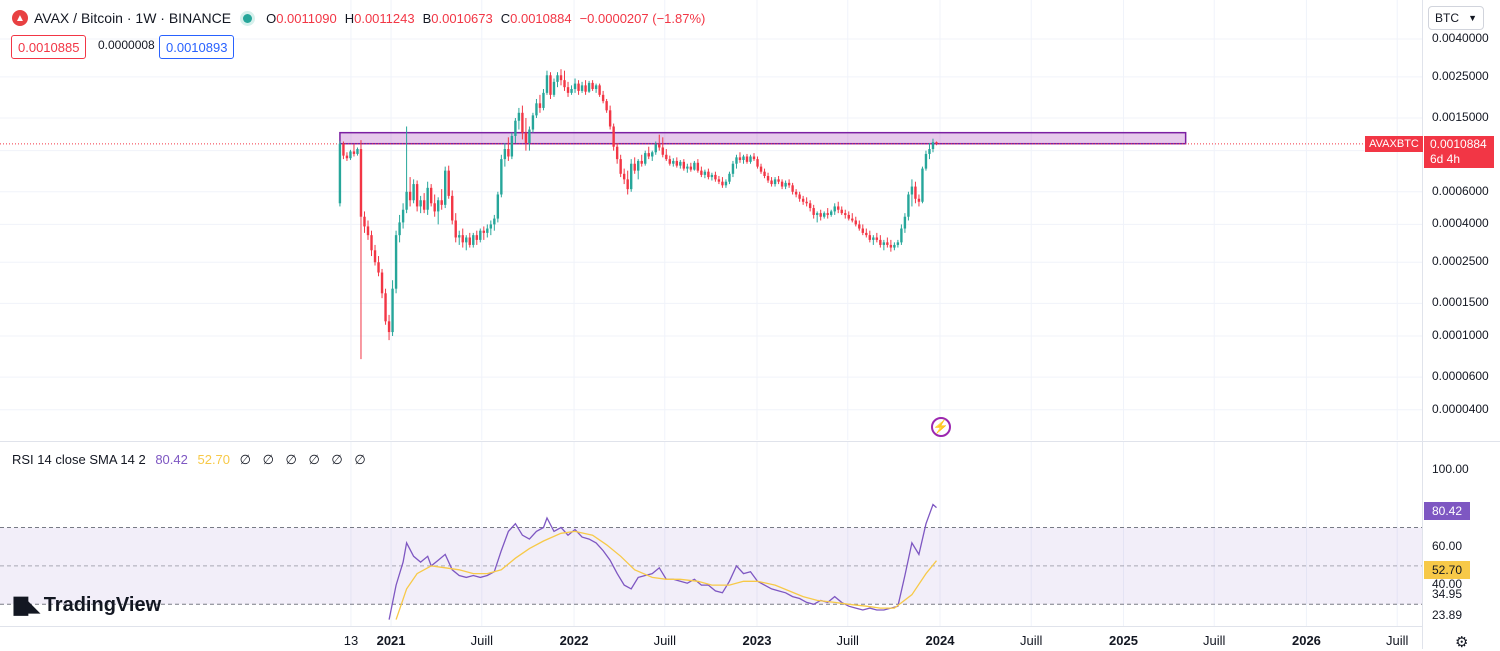 This screenshot has width=1500, height=651. Describe the element at coordinates (763, 138) in the screenshot. I see `resistance-zone` at that location.